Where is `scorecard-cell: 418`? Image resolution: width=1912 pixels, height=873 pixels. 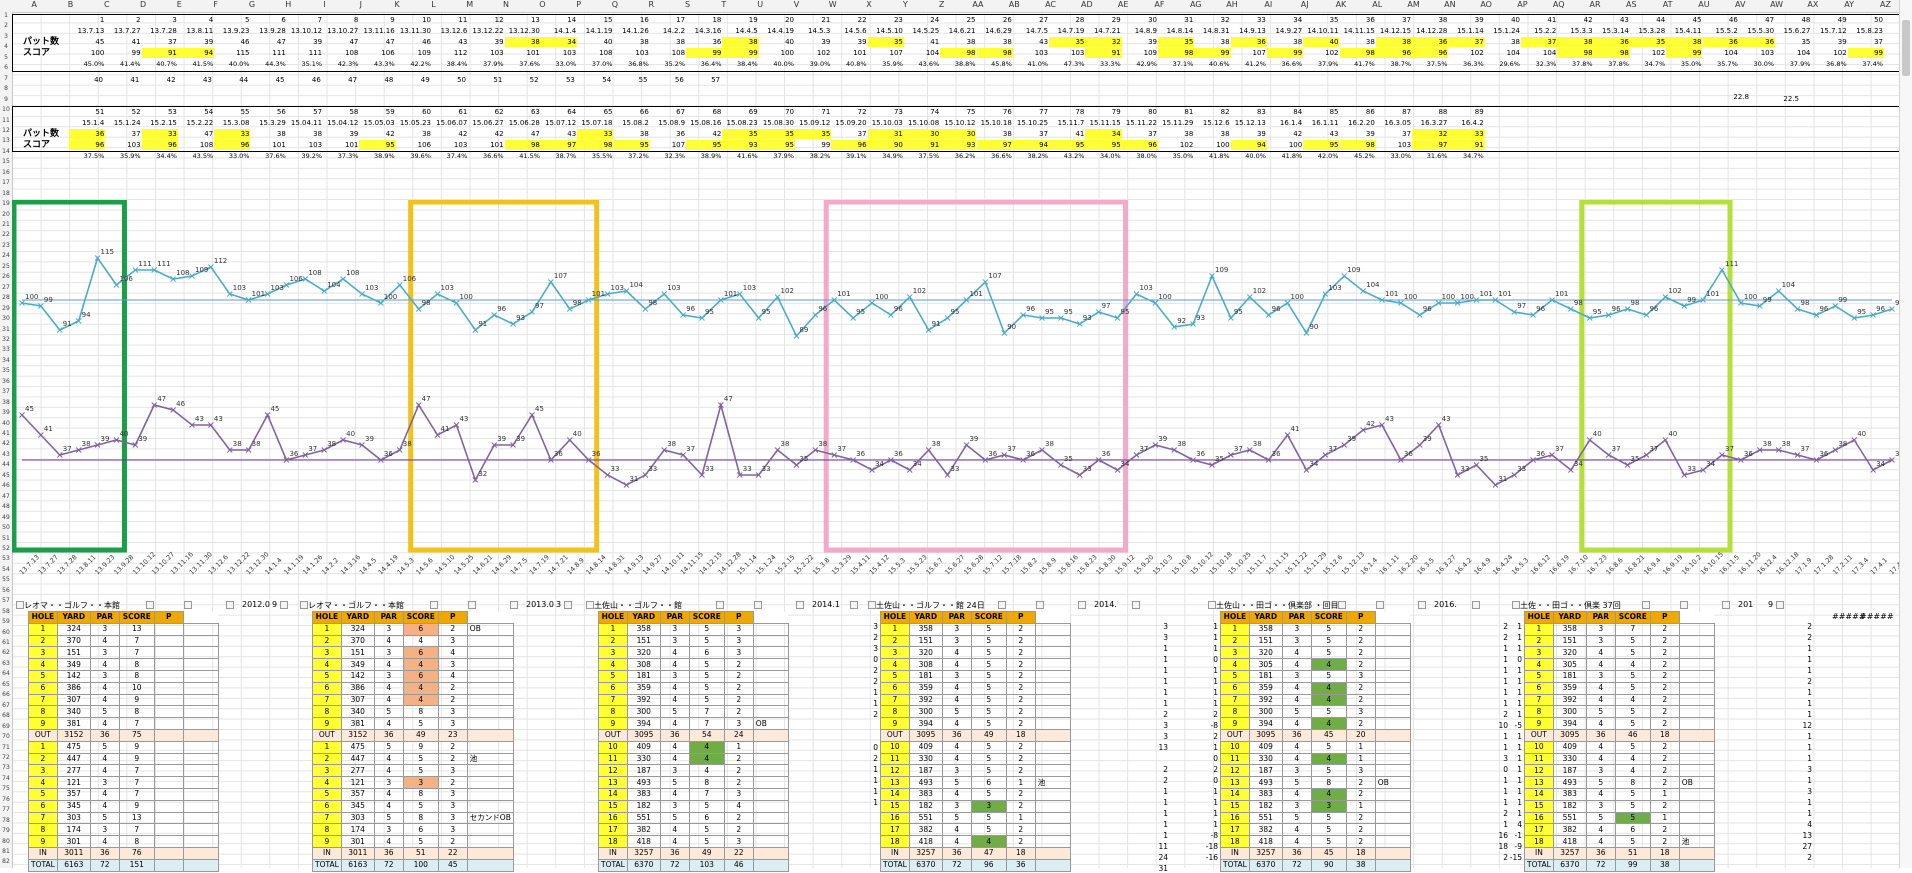
scorecard-cell: 418 is located at coordinates (1569, 841).